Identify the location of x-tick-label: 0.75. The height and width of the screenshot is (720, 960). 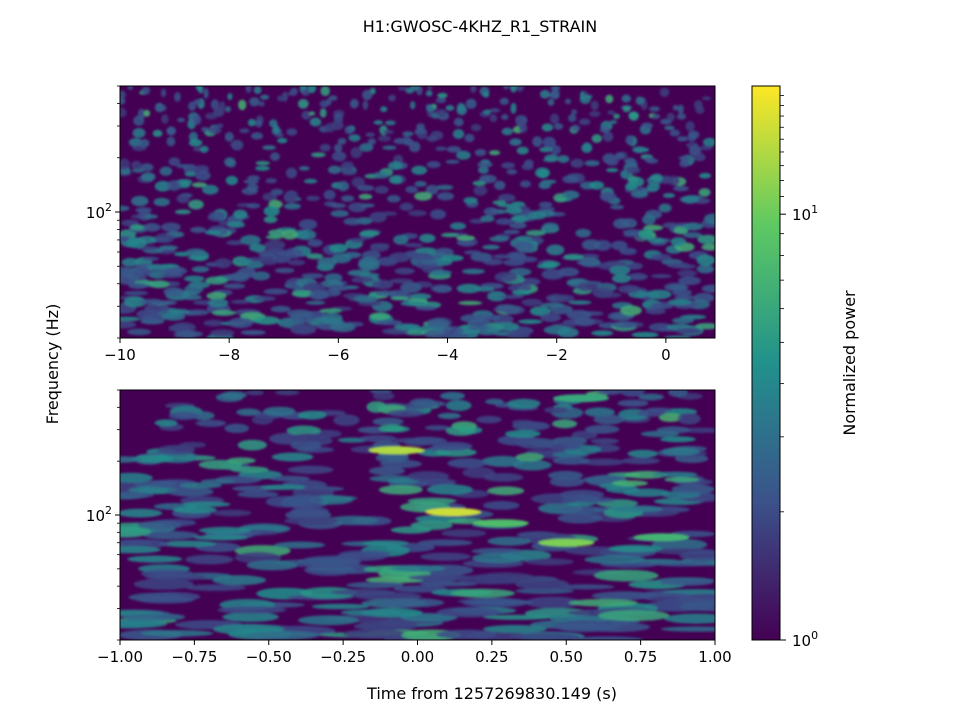
(640, 657).